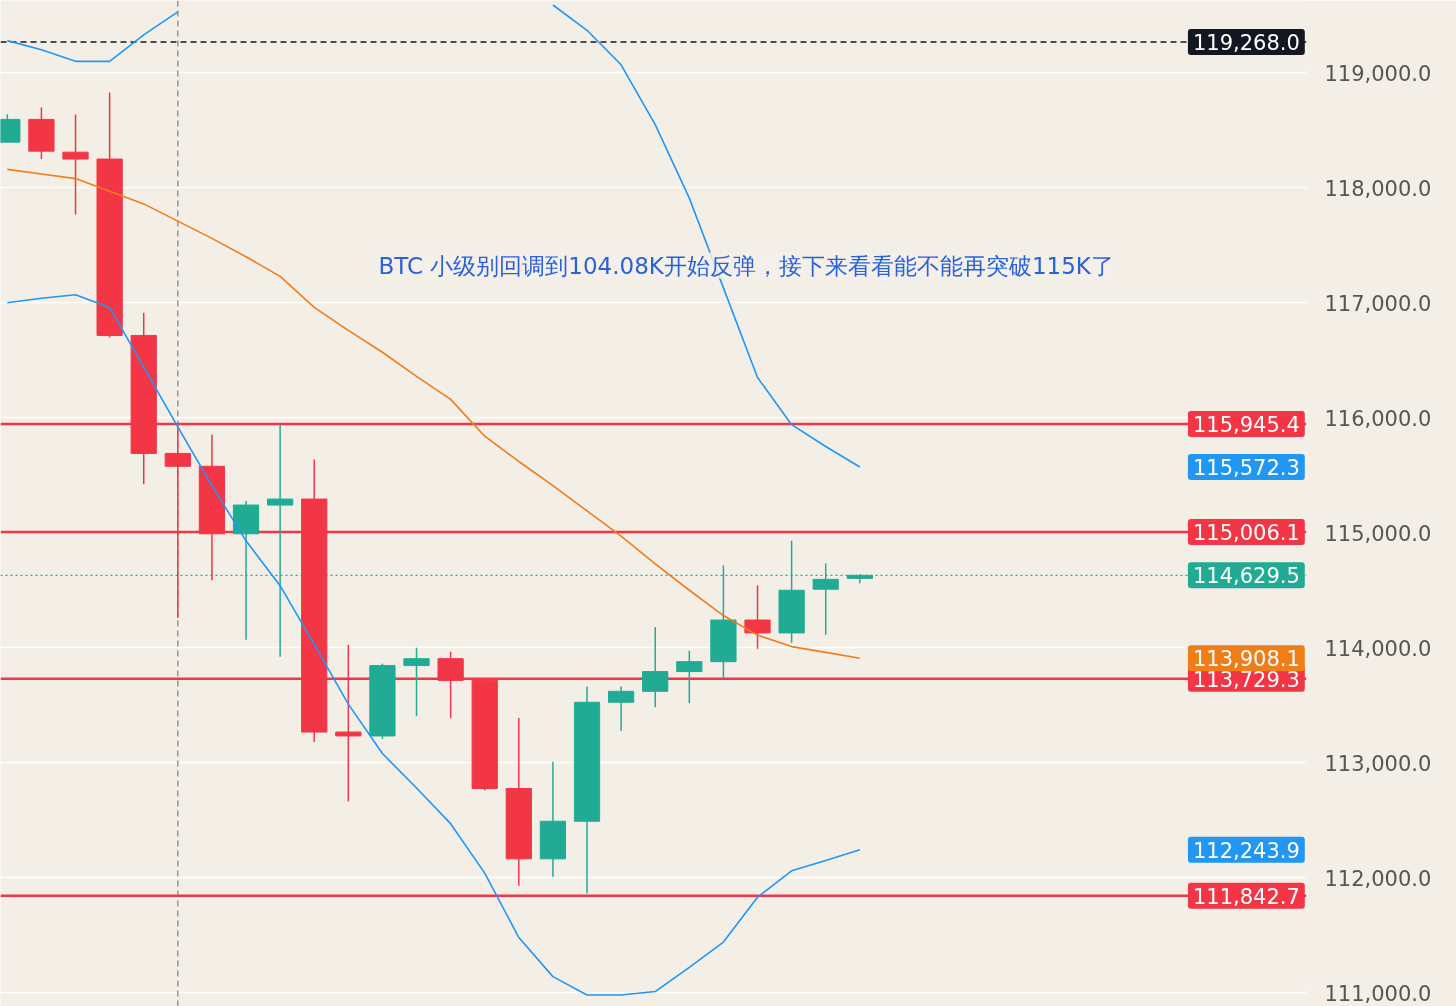  What do you see at coordinates (746, 265) in the screenshot?
I see `annotation: BTC 小级别回调到104.08K开始反弹，接下来看看能不能再突破115K了` at bounding box center [746, 265].